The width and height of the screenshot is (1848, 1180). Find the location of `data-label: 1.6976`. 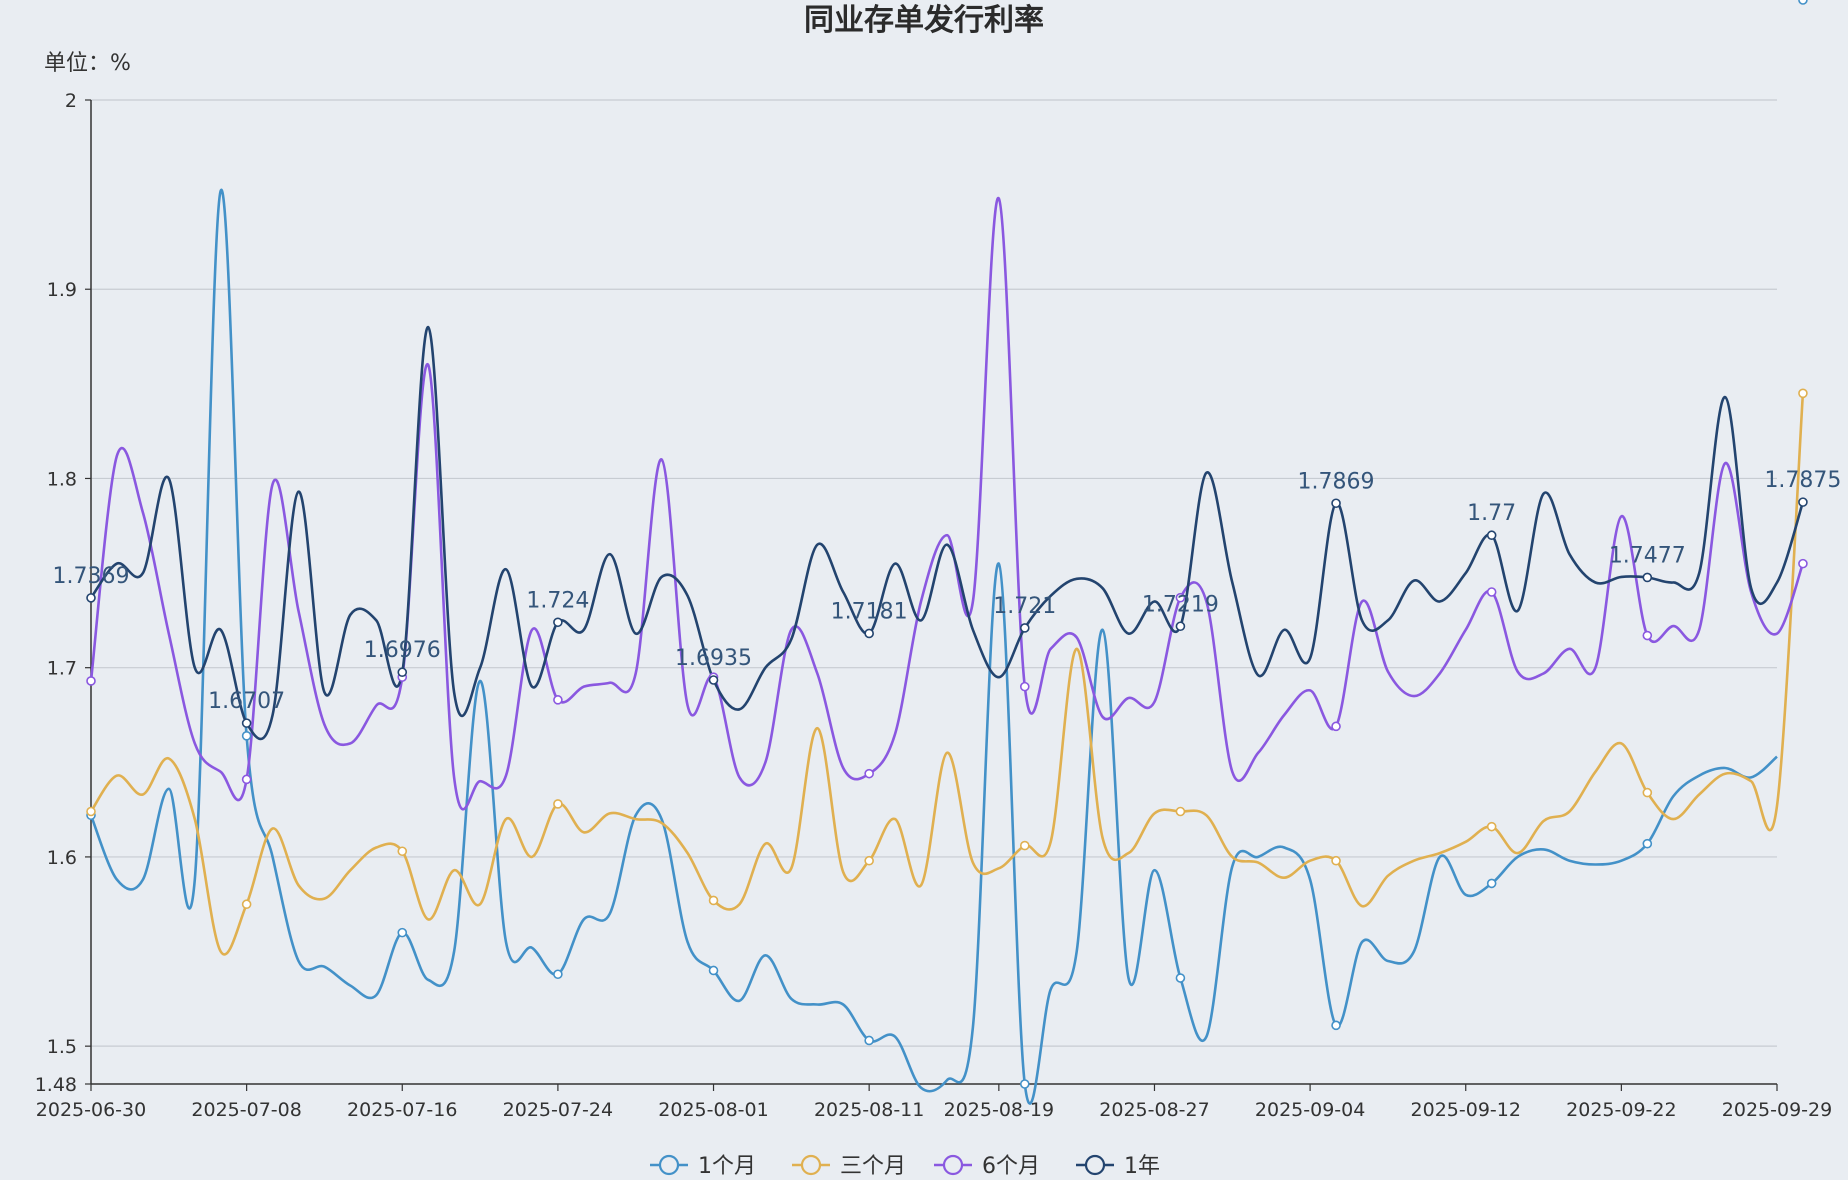

data-label: 1.6976 is located at coordinates (402, 650).